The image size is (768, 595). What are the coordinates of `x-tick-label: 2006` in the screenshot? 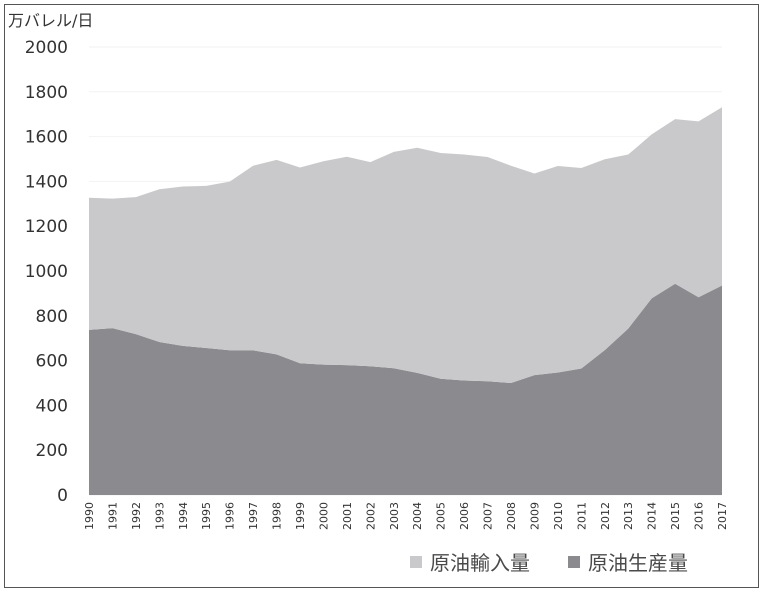 It's located at (464, 516).